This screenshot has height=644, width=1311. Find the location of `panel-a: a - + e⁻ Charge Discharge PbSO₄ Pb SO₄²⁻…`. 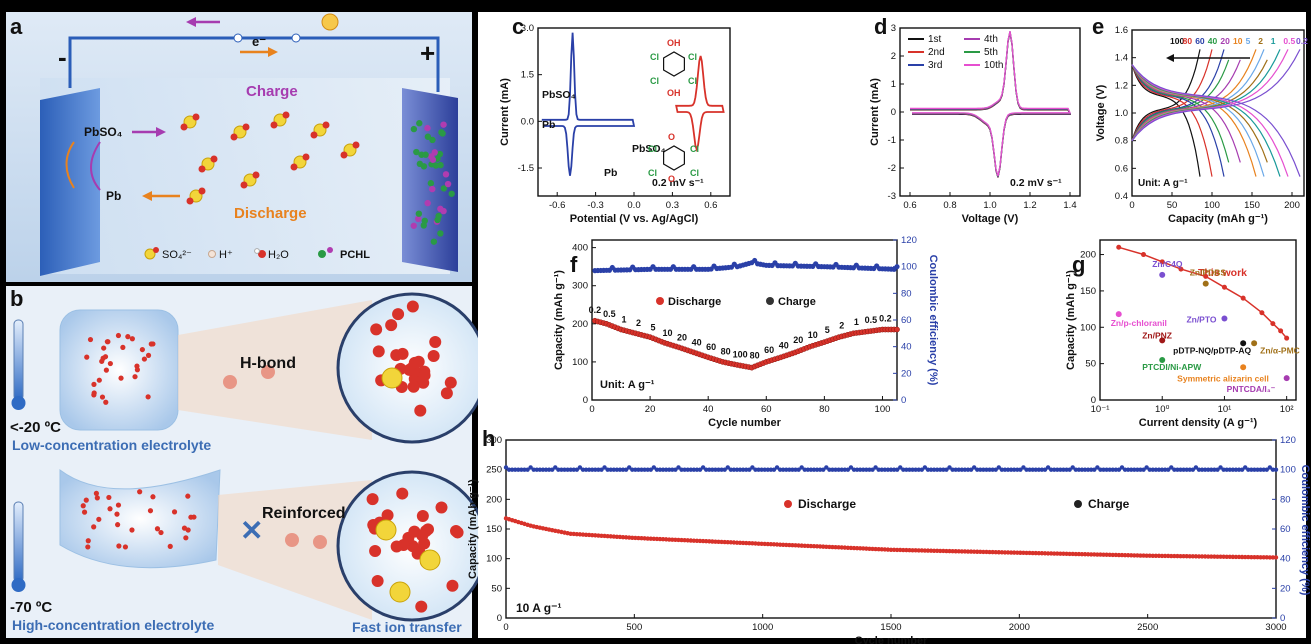

panel-a: a - + e⁻ Charge Discharge PbSO₄ Pb SO₄²⁻… is located at coordinates (239, 147).